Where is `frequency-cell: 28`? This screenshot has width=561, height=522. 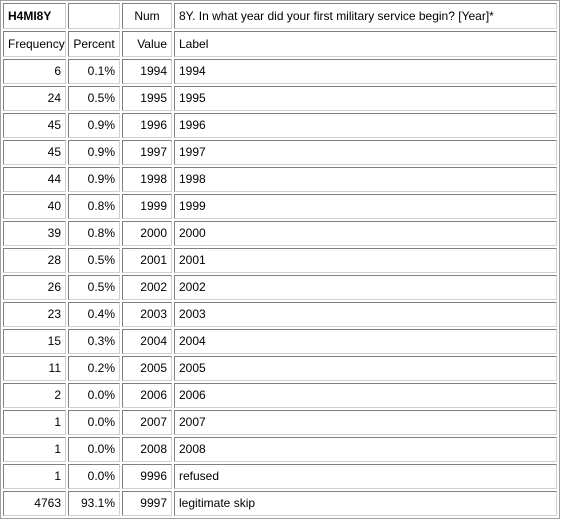
frequency-cell: 28 is located at coordinates (34, 260).